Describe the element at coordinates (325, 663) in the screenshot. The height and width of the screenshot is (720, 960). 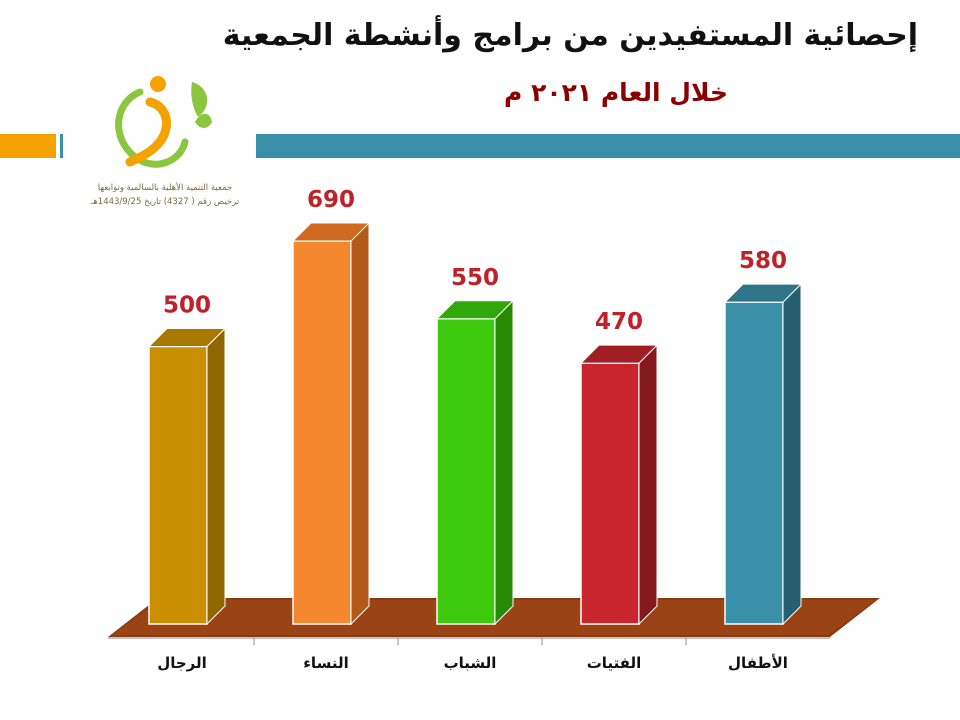
I see `x-tick-label: النساء` at that location.